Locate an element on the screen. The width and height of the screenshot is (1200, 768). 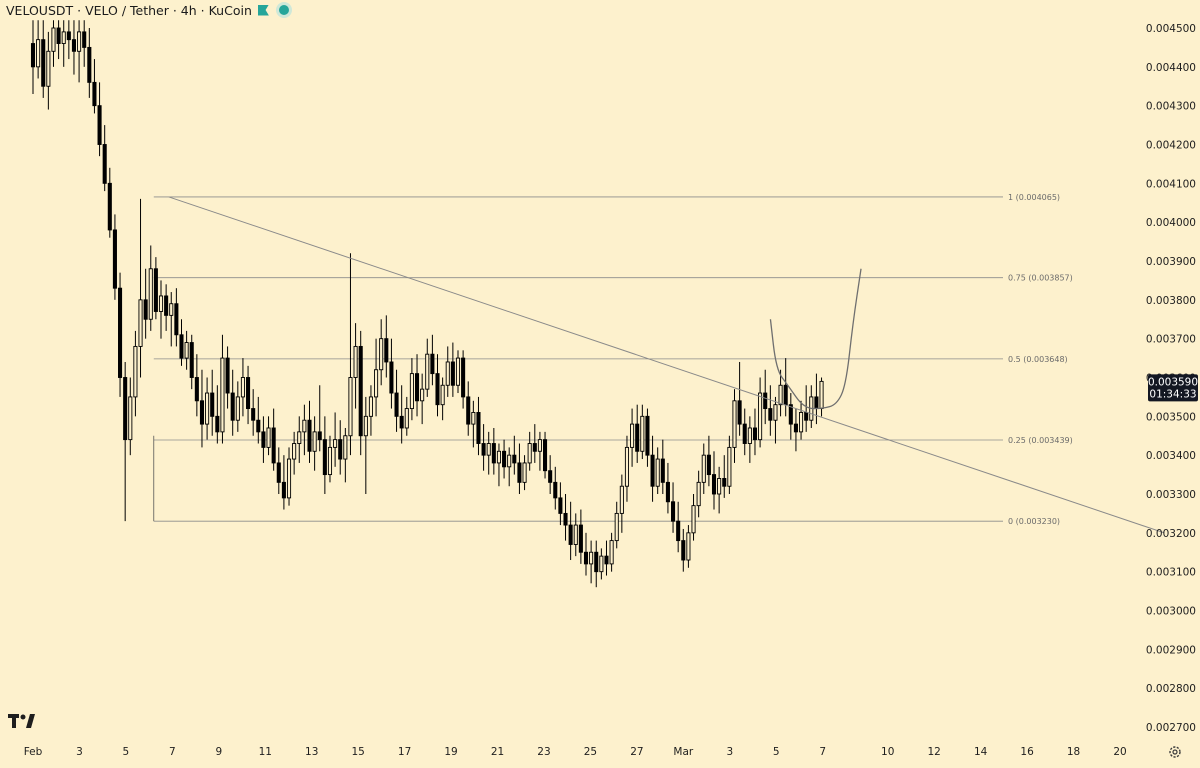
symbol-title: VELOUSDT · VELO / Tether · 4h · KuCoin is located at coordinates (129, 10).